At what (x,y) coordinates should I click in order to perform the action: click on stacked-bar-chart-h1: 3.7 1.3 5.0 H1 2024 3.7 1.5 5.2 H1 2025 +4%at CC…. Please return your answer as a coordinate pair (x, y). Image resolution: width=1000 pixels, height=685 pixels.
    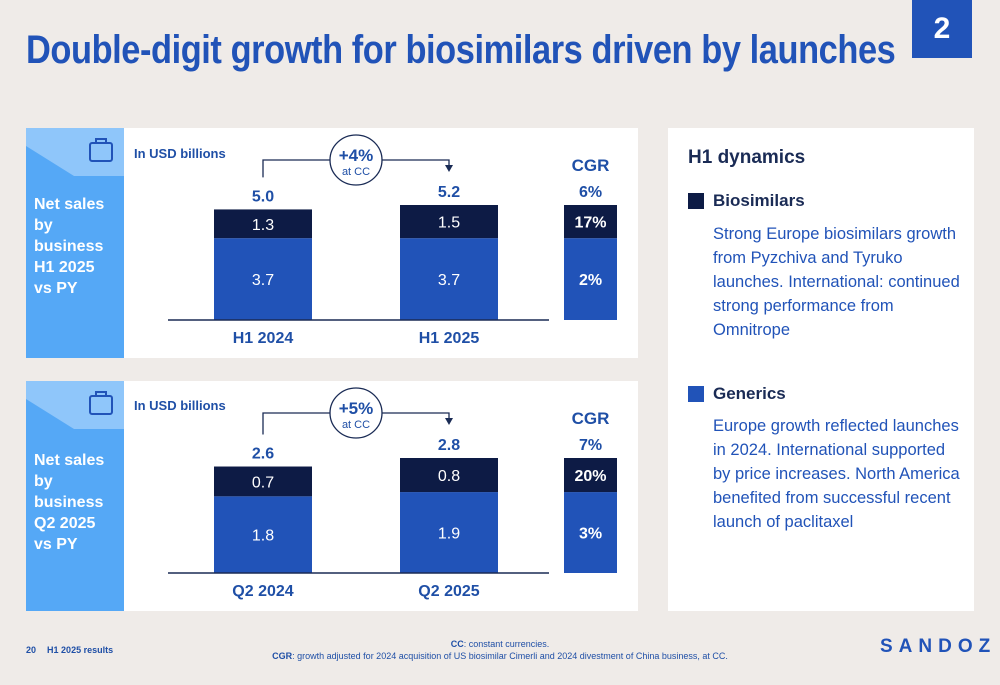
    Looking at the image, I should click on (392, 240).